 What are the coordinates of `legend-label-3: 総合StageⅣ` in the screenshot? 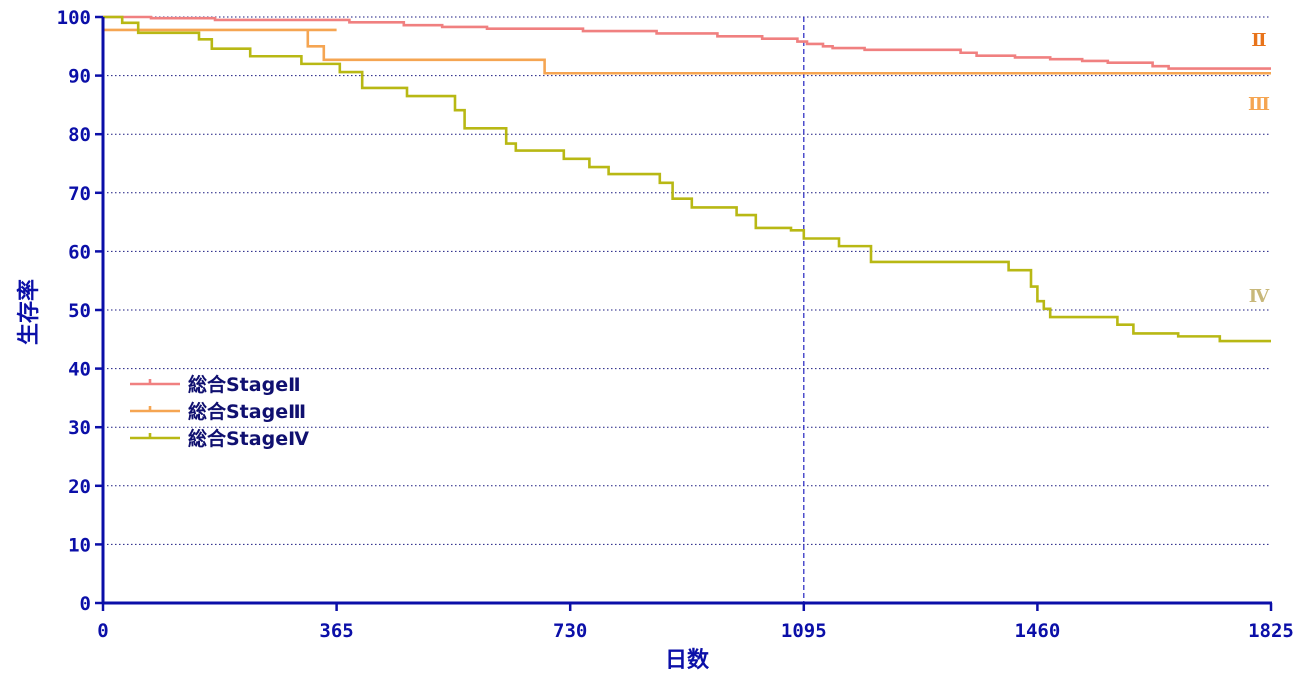 It's located at (248, 438).